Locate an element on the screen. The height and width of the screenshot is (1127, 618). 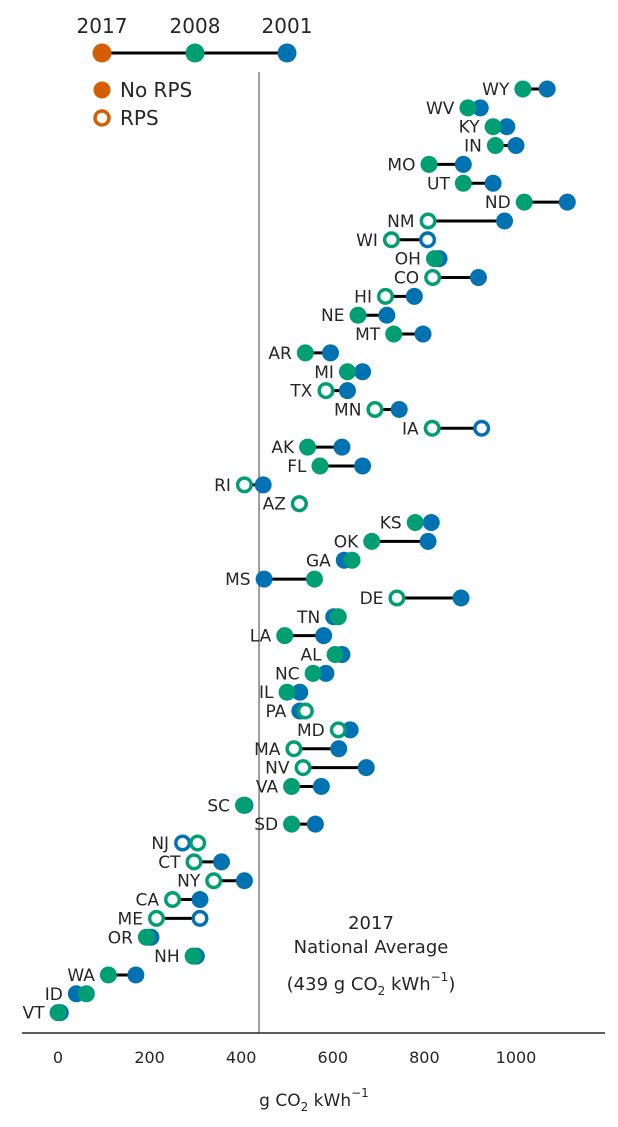
state-label-nc: NC is located at coordinates (287, 674).